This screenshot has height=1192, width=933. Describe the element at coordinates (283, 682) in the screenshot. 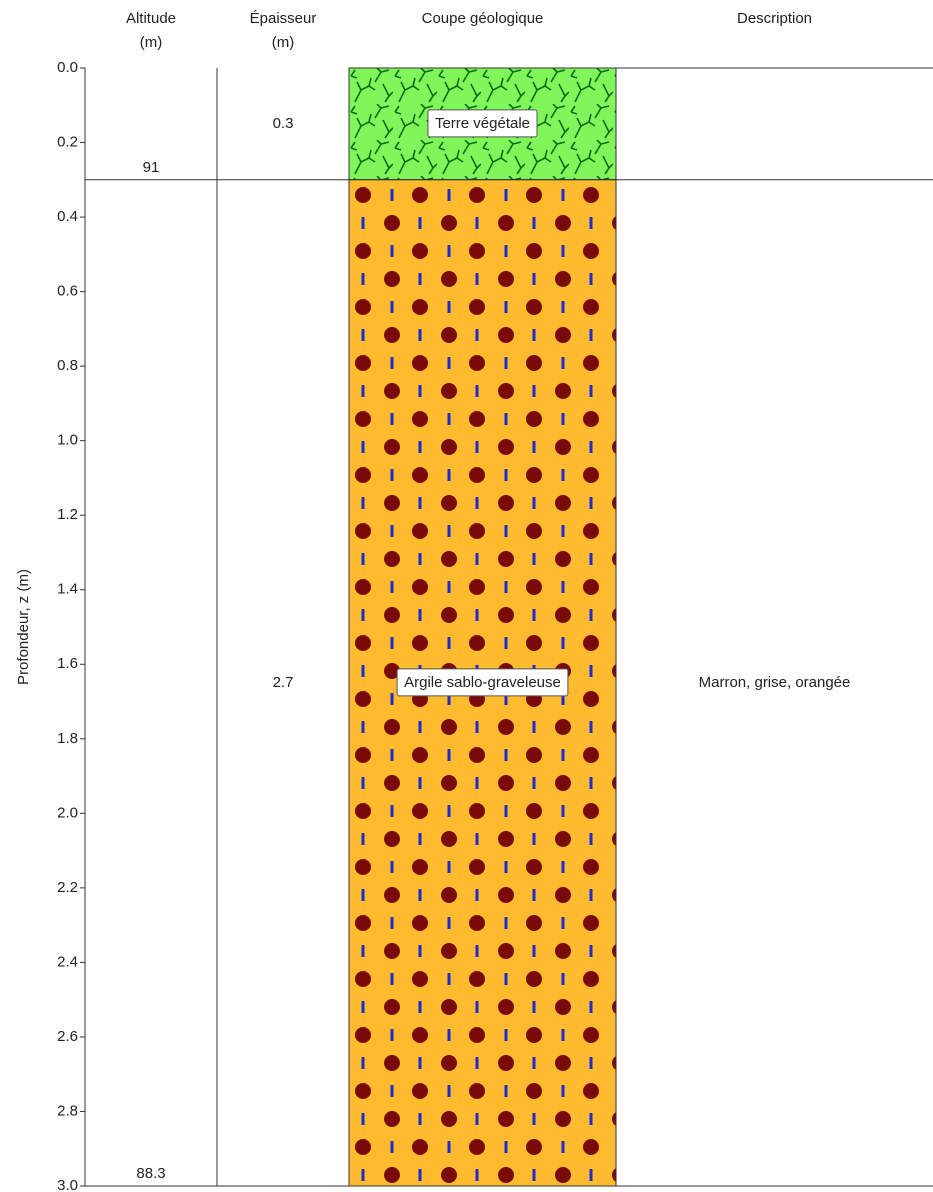

I see `thickness-label: 2.7` at that location.